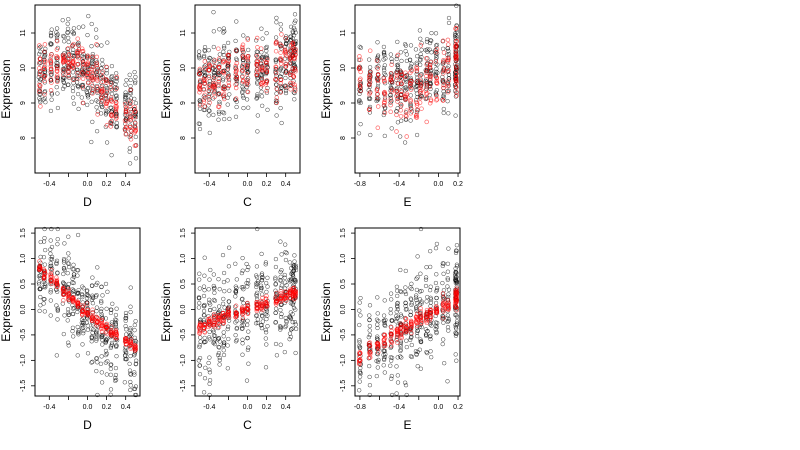 Image resolution: width=800 pixels, height=450 pixels. What do you see at coordinates (183, 335) in the screenshot?
I see `y-tick-label: -0.5` at bounding box center [183, 335].